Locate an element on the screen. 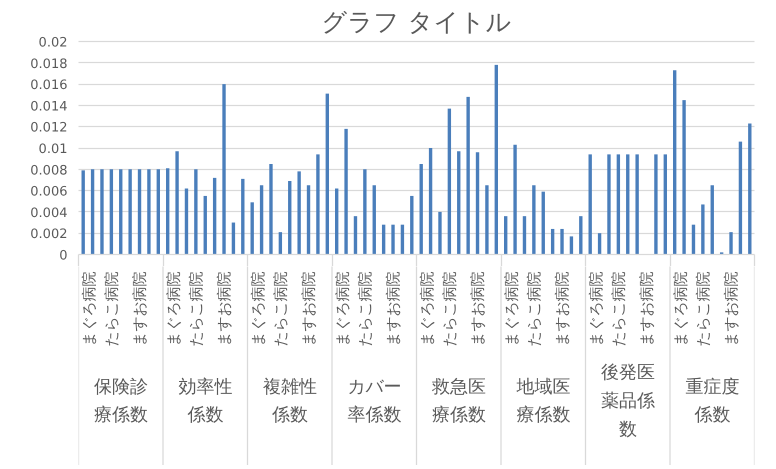 Image resolution: width=776 pixels, height=469 pixels. x-tick-label: 保険診療係数 is located at coordinates (121, 401).